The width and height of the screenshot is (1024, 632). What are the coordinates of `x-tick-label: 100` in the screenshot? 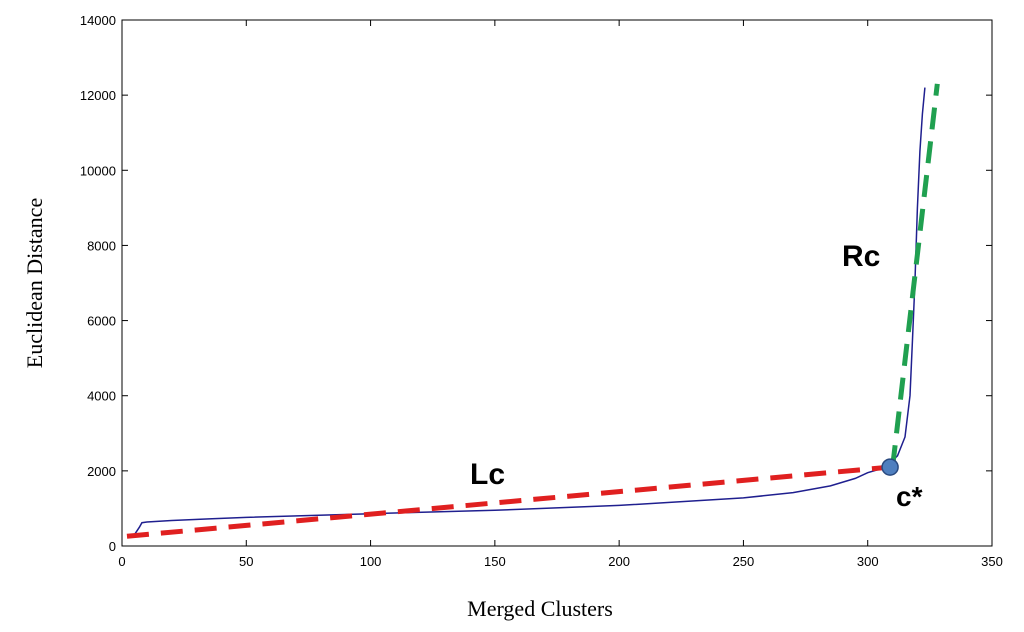 It's located at (371, 561).